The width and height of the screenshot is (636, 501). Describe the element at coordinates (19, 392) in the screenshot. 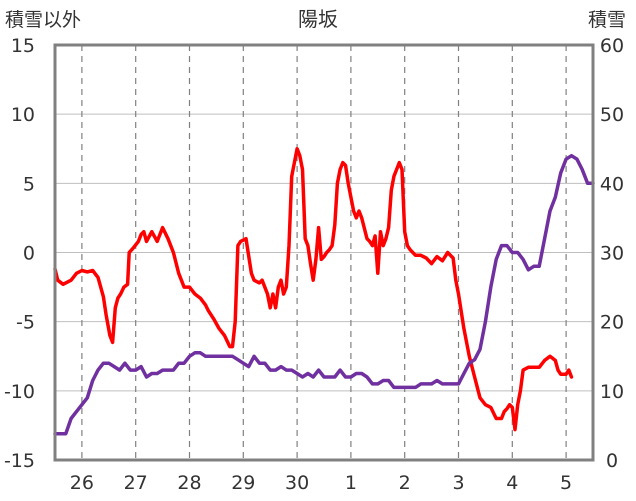

I see `left-tick-label: -10` at that location.